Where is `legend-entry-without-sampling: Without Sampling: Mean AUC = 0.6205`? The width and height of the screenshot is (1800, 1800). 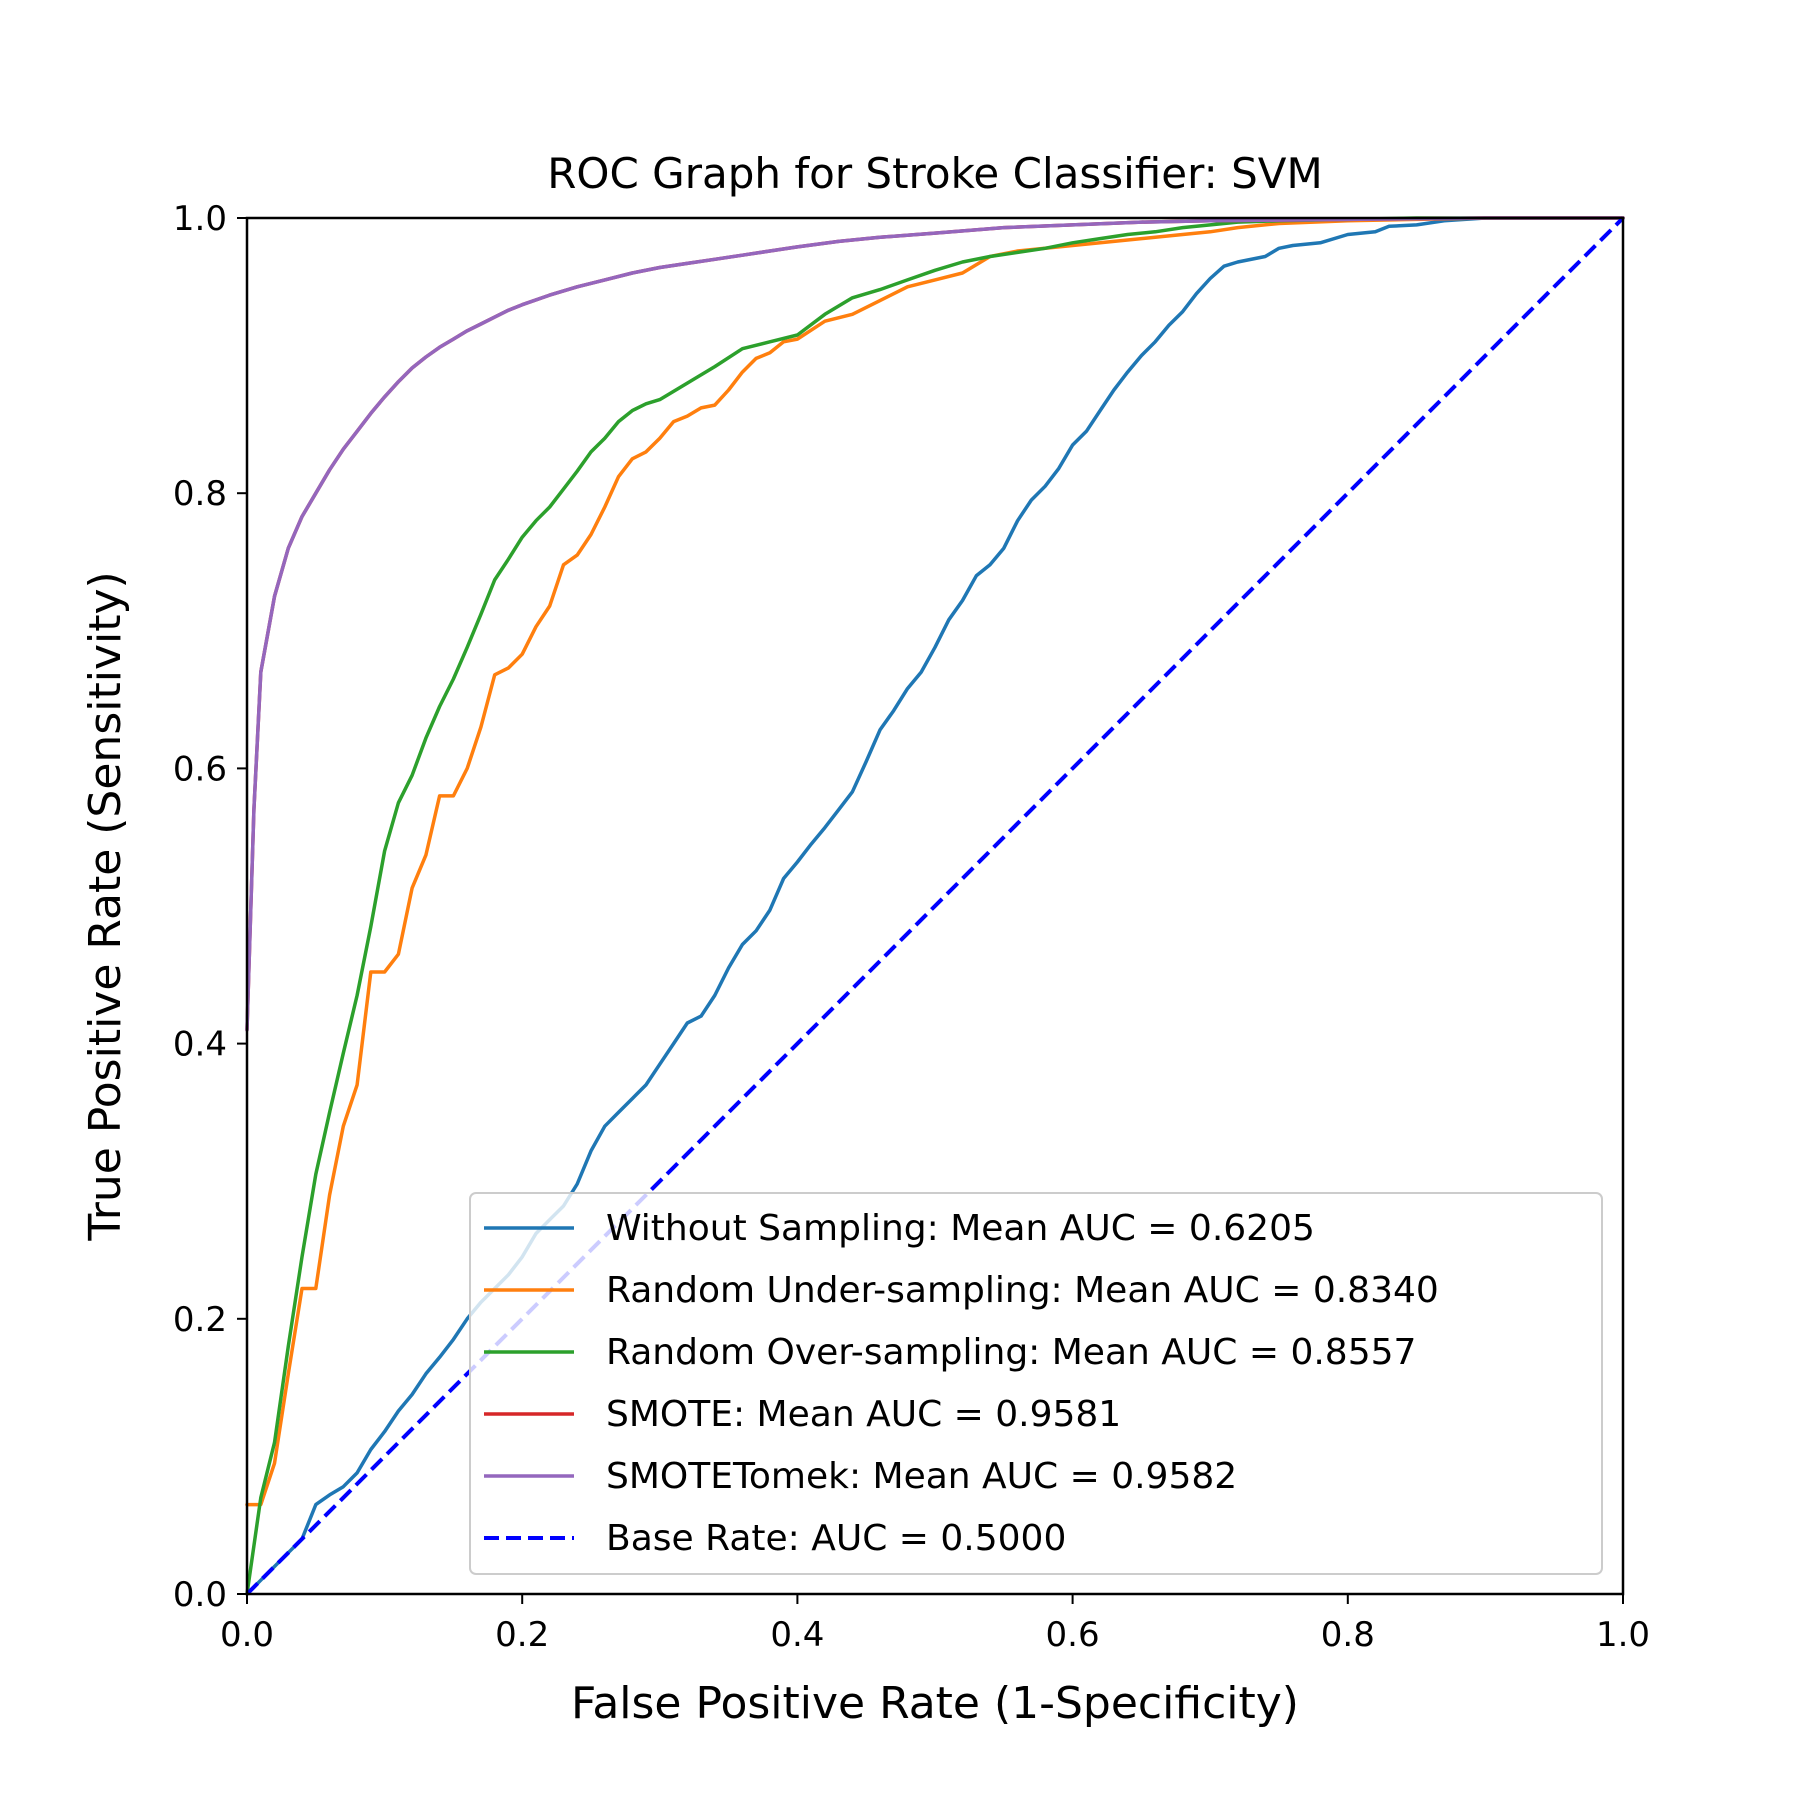 legend-entry-without-sampling: Without Sampling: Mean AUC = 0.6205 is located at coordinates (899, 1228).